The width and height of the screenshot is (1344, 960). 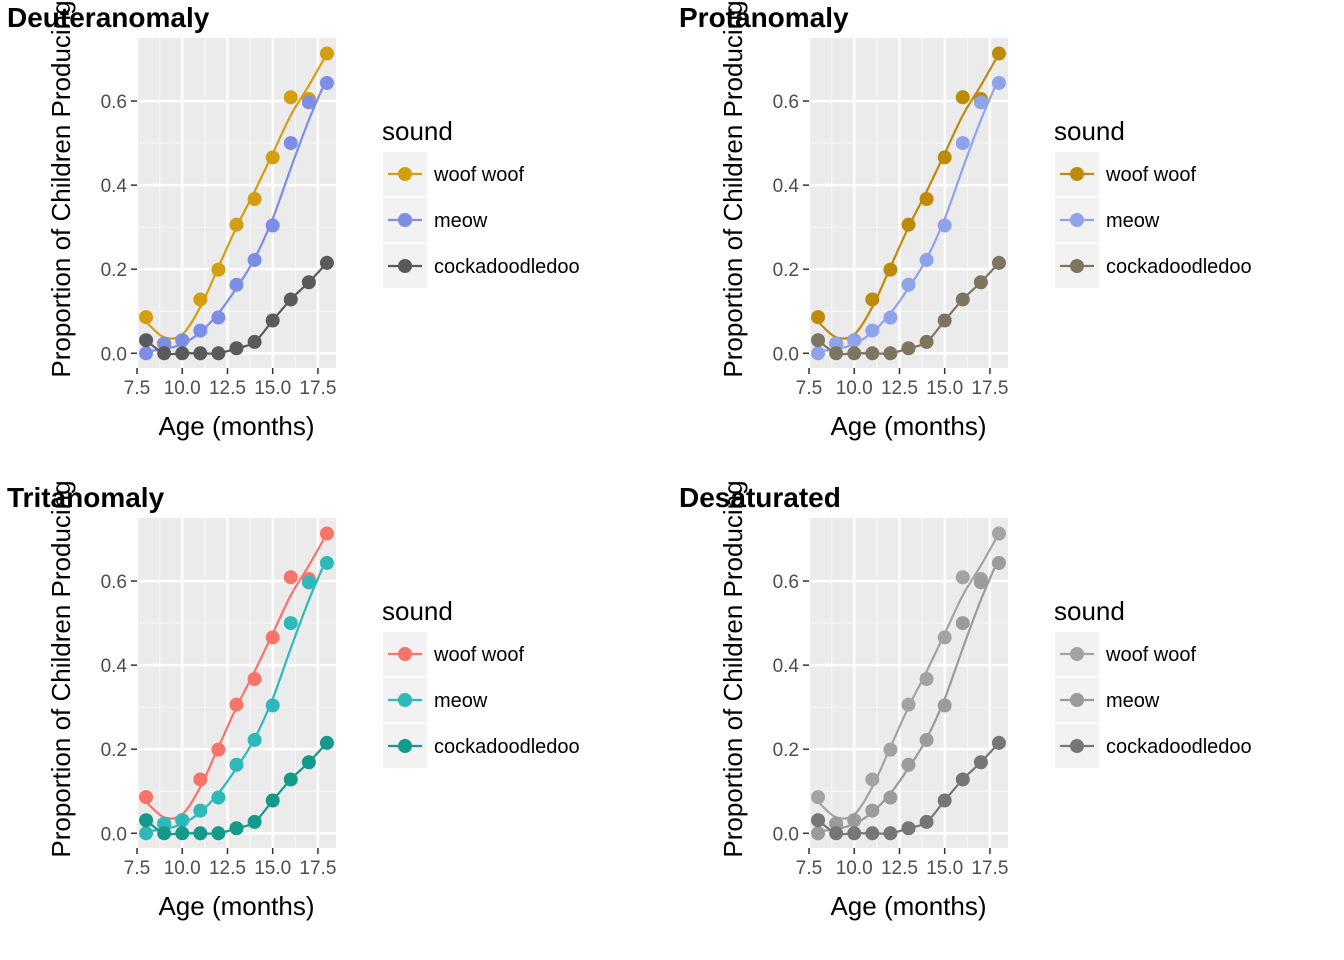 What do you see at coordinates (908, 683) in the screenshot?
I see `plot-background` at bounding box center [908, 683].